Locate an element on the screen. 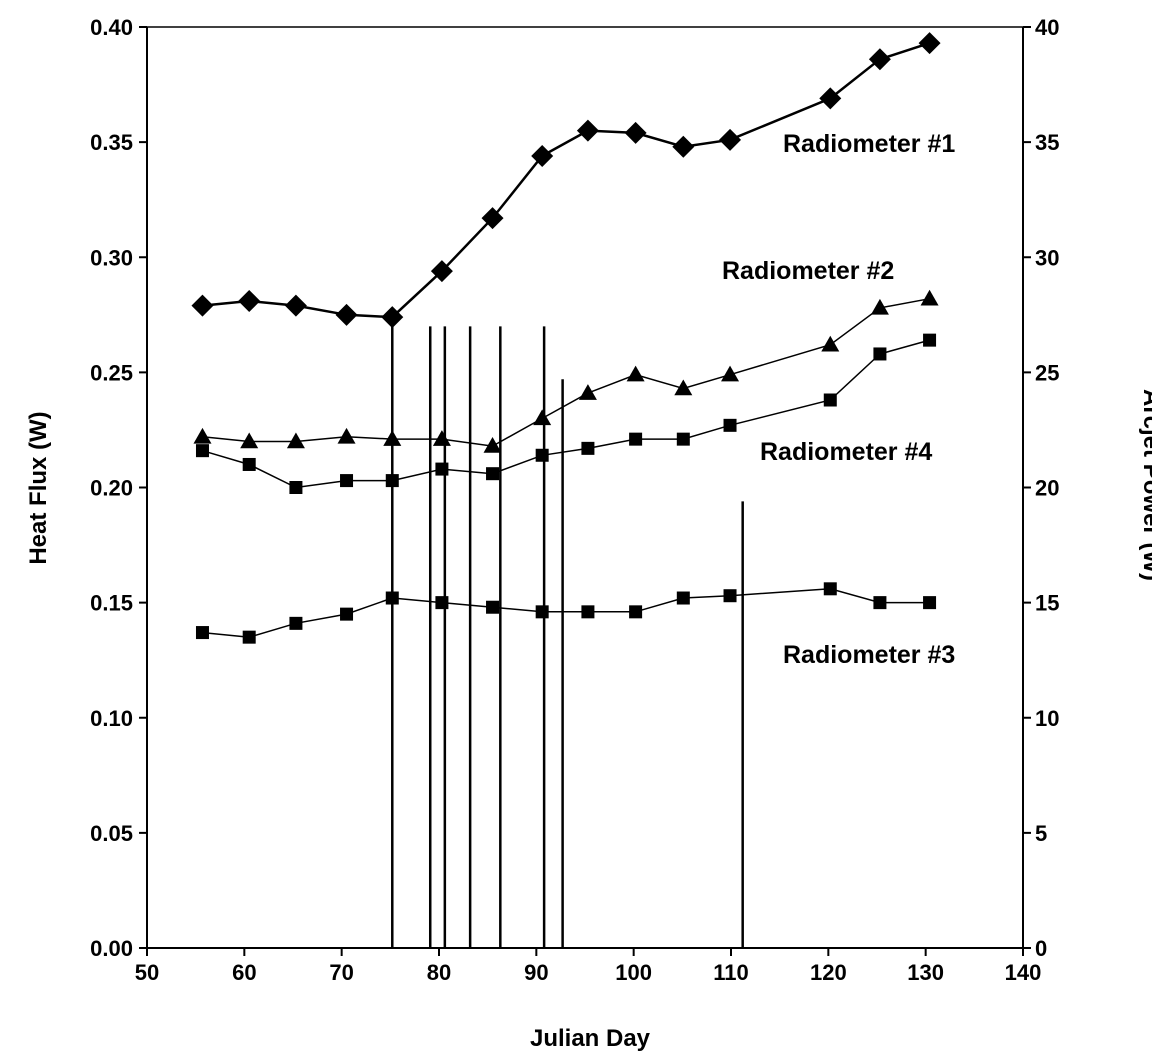  y-right-tick-label: 25 is located at coordinates (1047, 372).